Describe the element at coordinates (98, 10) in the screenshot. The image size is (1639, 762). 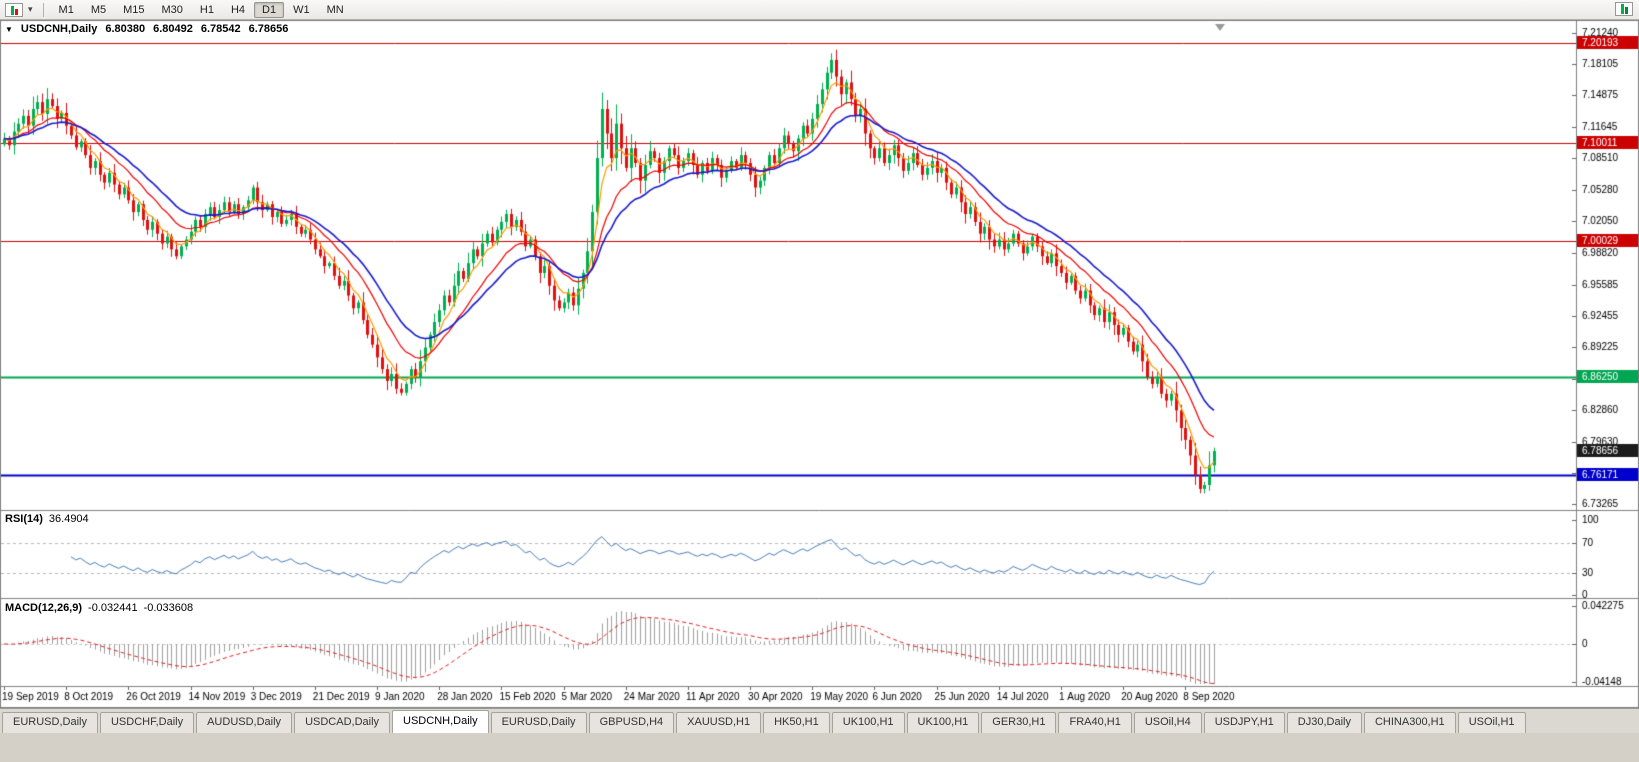
I see `timeframe-button: M5` at that location.